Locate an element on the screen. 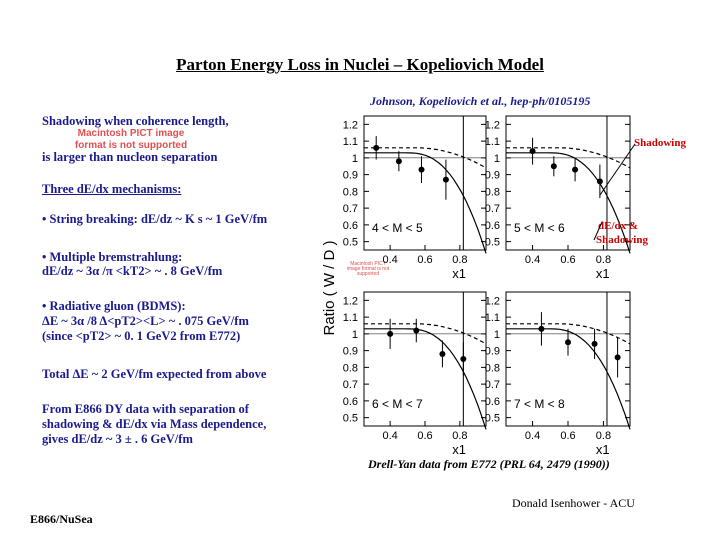  e866-line-c: gives dE/dz ~ 3 ± . 6 GeV/fm is located at coordinates (117, 439).